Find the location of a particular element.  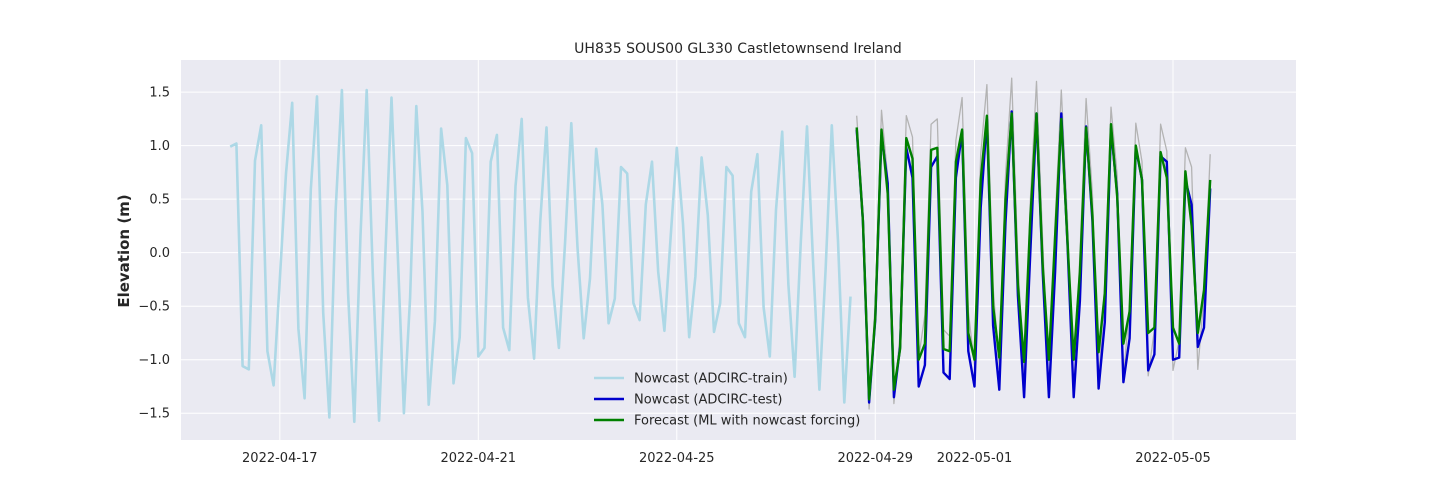

y-tick-label: −0.5 is located at coordinates (154, 307).